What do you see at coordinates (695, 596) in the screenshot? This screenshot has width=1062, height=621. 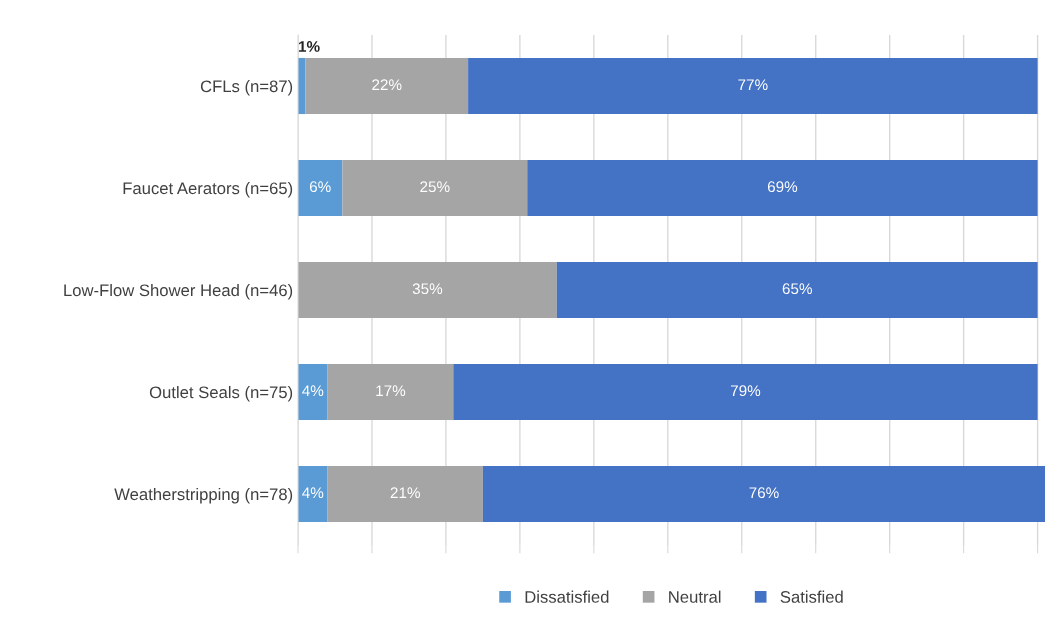 I see `legend-label: Neutral` at bounding box center [695, 596].